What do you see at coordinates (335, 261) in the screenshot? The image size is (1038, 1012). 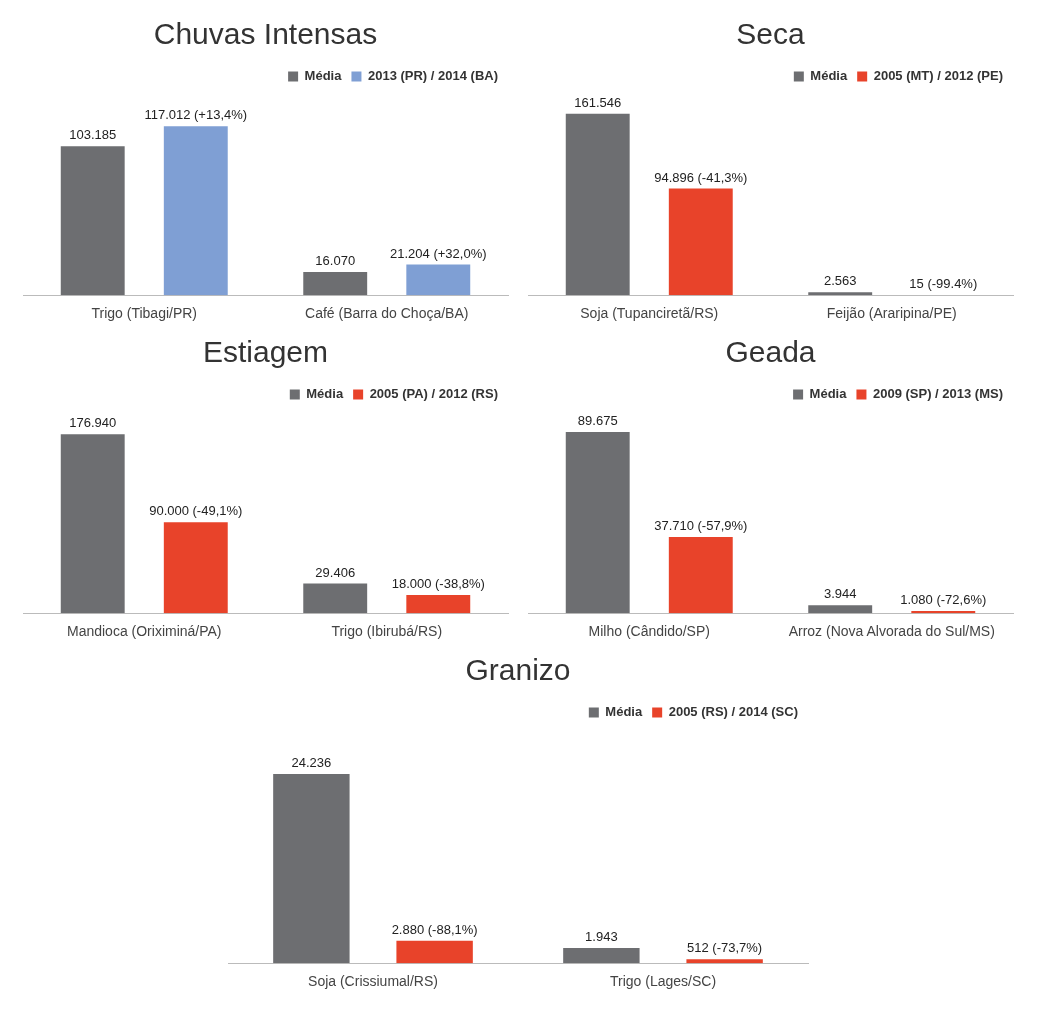 I see `data-label: 16.070` at bounding box center [335, 261].